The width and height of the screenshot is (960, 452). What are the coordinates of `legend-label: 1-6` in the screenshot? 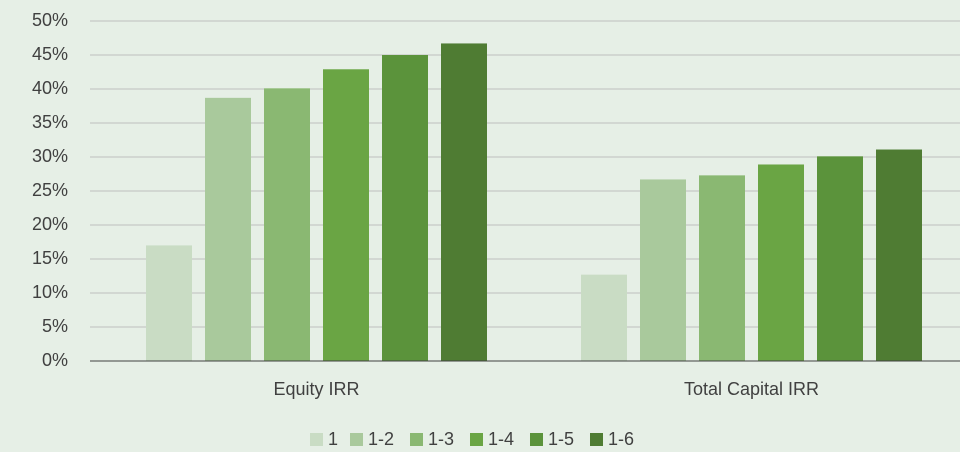 It's located at (621, 439).